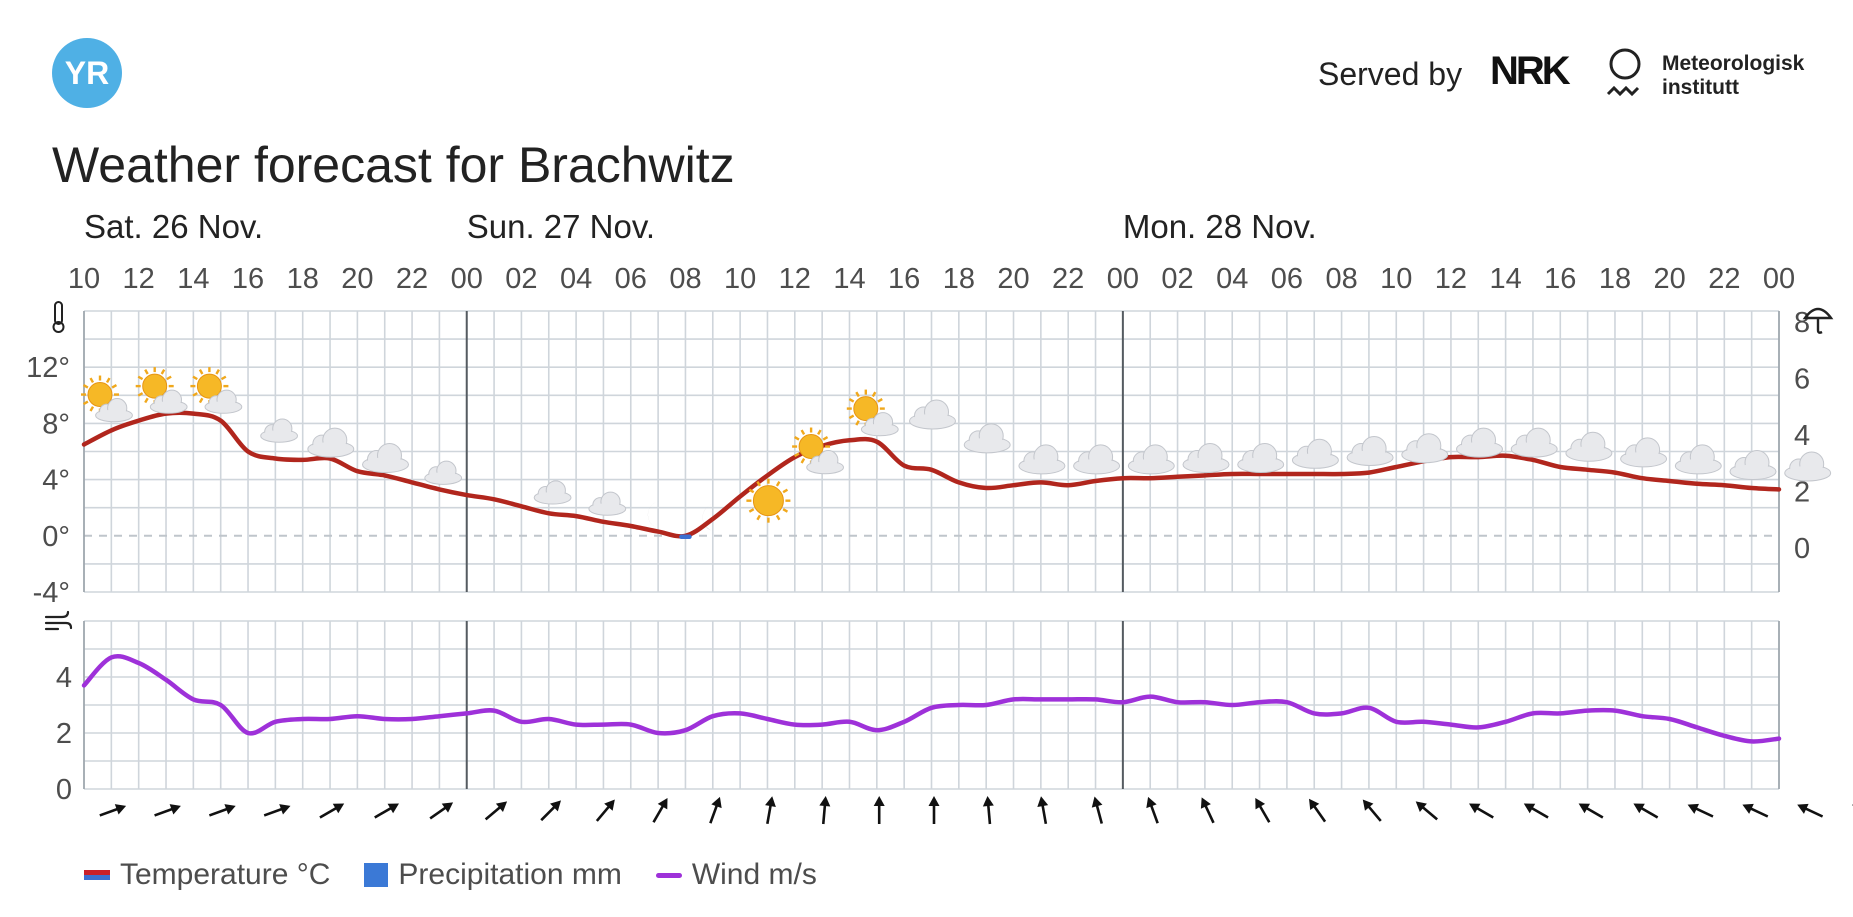  Describe the element at coordinates (97, 875) in the screenshot. I see `temperature-swatch` at that location.